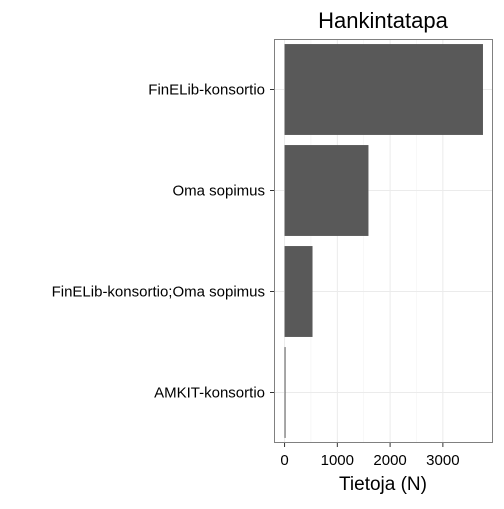 This screenshot has width=504, height=509. What do you see at coordinates (442, 460) in the screenshot?
I see `x-tick-label: 3000` at bounding box center [442, 460].